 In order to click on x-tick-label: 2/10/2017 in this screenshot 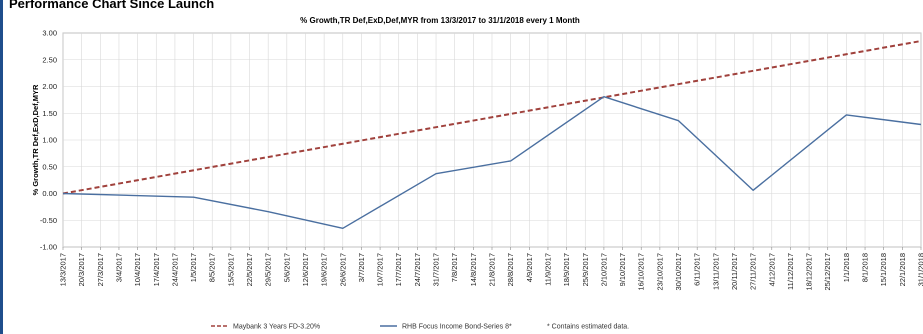, I will do `click(603, 269)`.